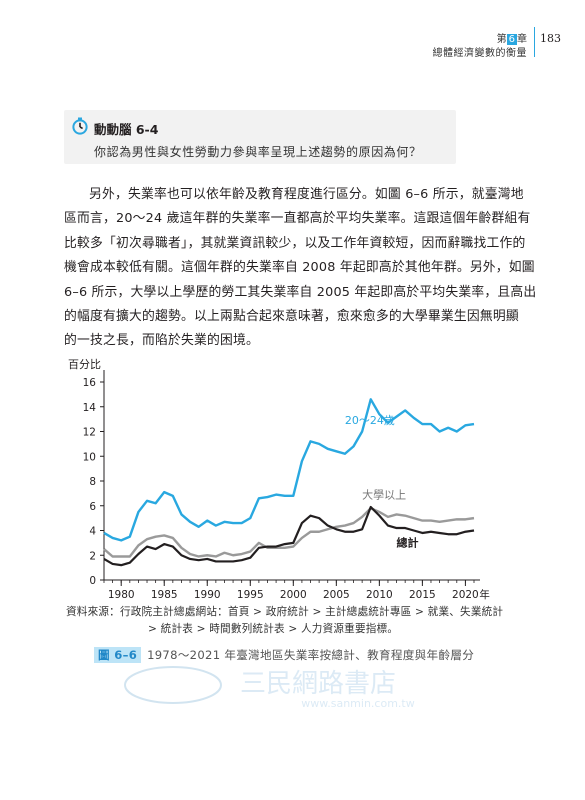 This screenshot has width=585, height=800. What do you see at coordinates (511, 39) in the screenshot?
I see `chapter-number: 6` at bounding box center [511, 39].